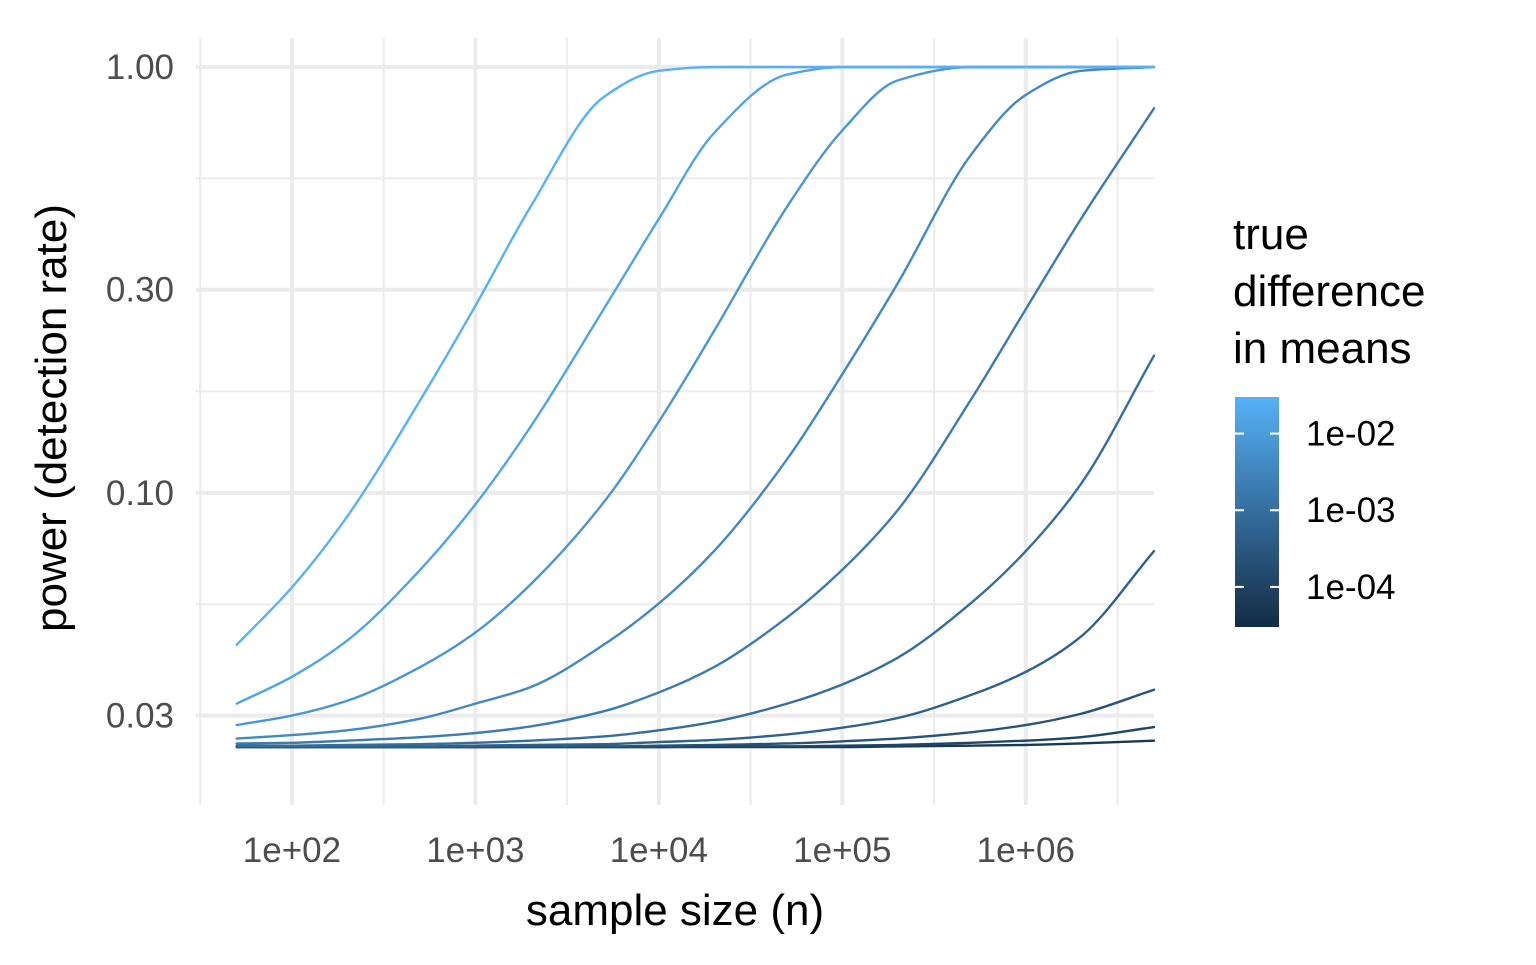  What do you see at coordinates (1351, 434) in the screenshot?
I see `legend-tick-label: 1e-02` at bounding box center [1351, 434].